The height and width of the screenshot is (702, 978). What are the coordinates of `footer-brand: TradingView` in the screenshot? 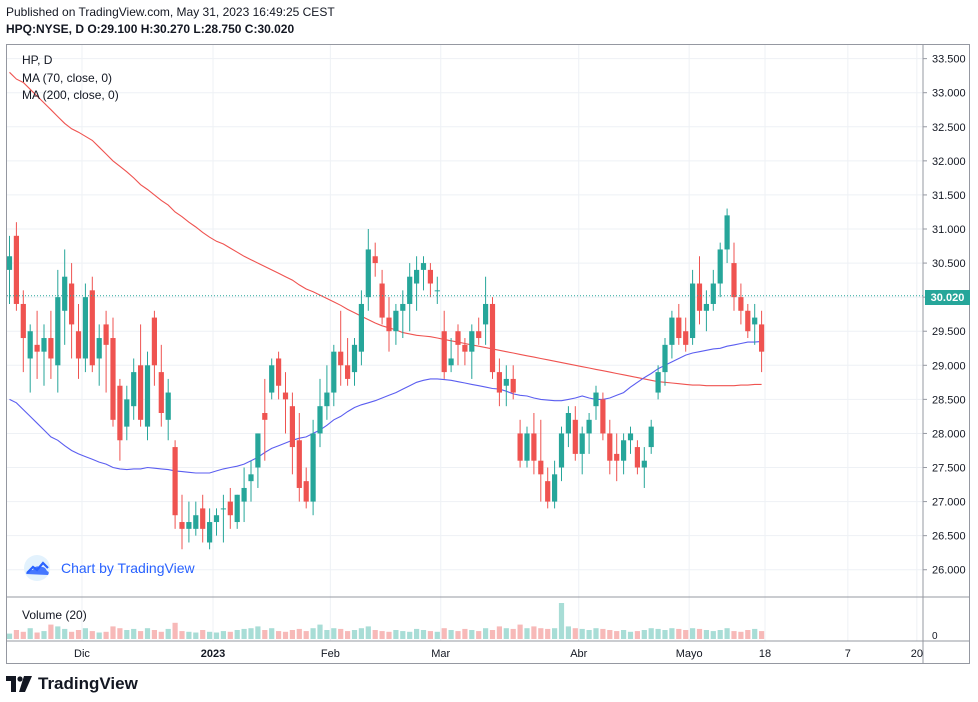 It's located at (72, 684).